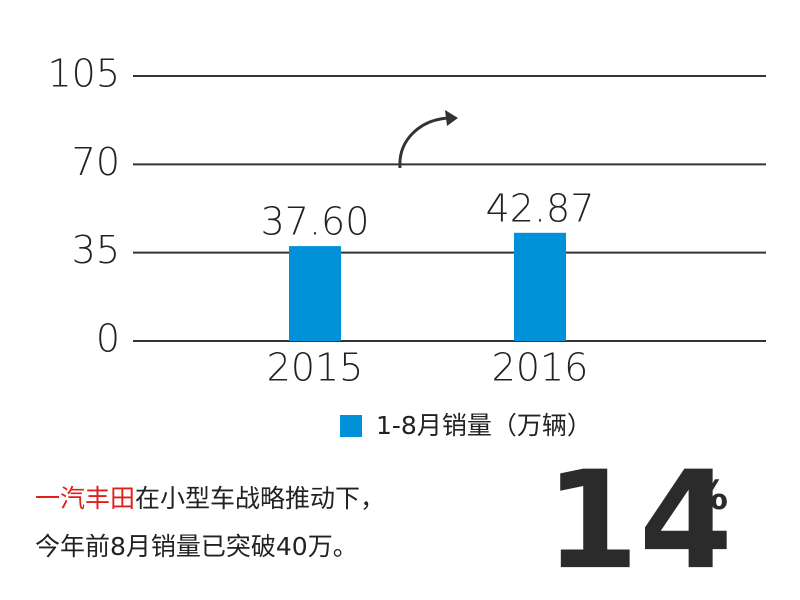 This screenshot has width=800, height=600. I want to click on y-tick-label: 35, so click(96, 250).